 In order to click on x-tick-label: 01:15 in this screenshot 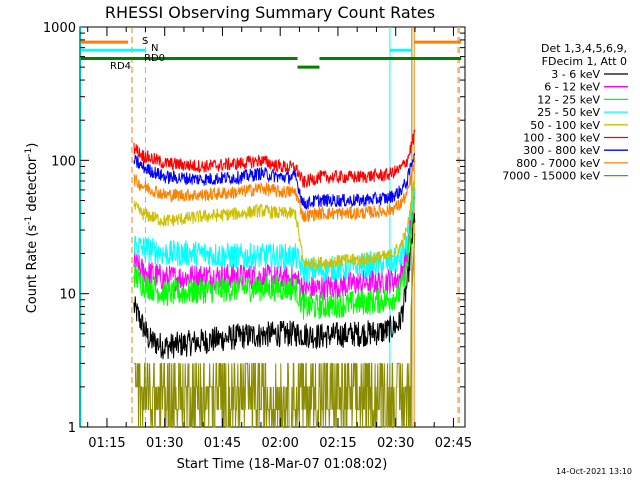, I will do `click(106, 443)`.